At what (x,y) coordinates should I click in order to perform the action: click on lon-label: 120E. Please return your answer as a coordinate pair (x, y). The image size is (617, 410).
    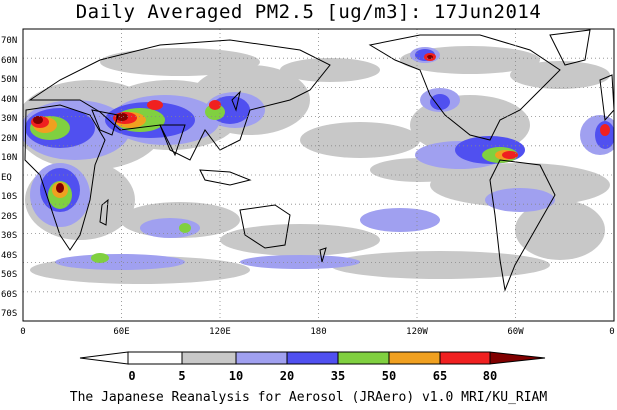
    Looking at the image, I should click on (220, 332).